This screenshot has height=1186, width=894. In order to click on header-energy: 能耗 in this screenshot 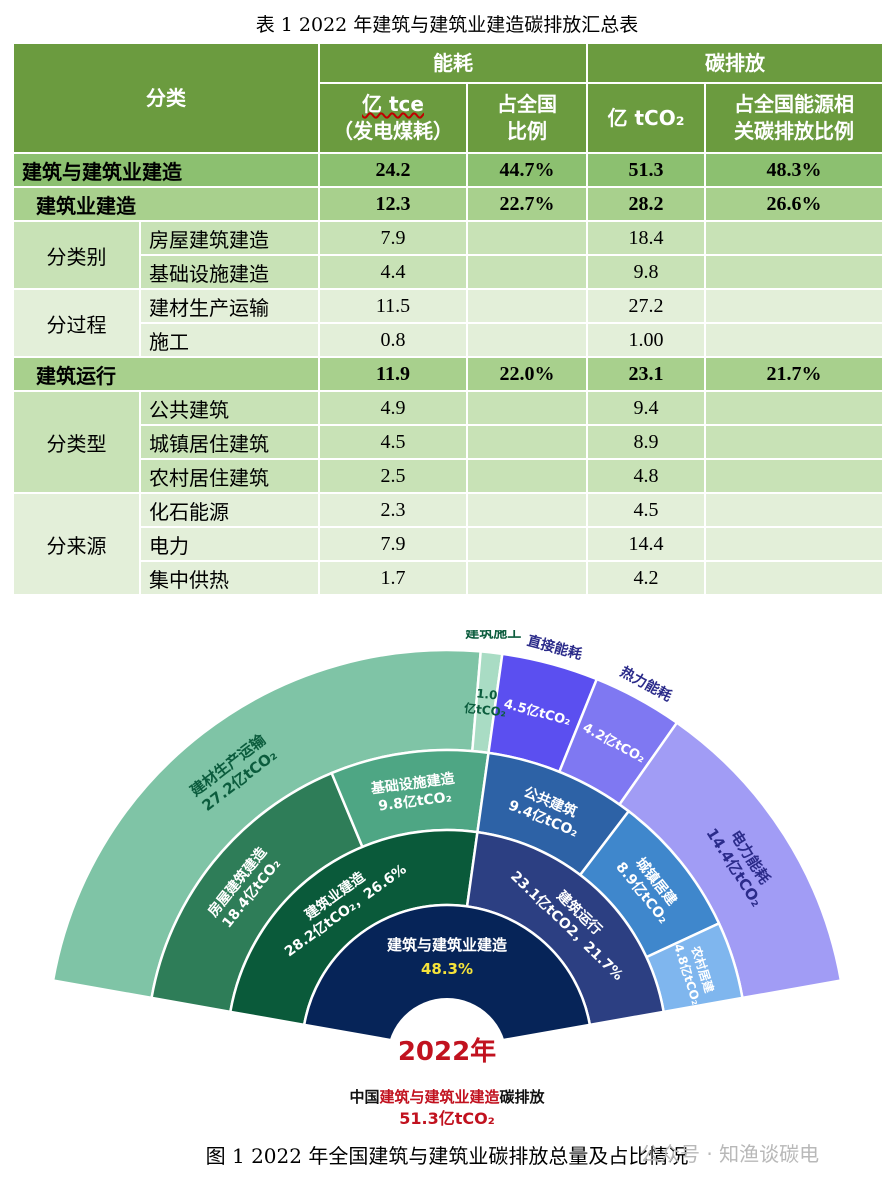, I will do `click(453, 63)`.